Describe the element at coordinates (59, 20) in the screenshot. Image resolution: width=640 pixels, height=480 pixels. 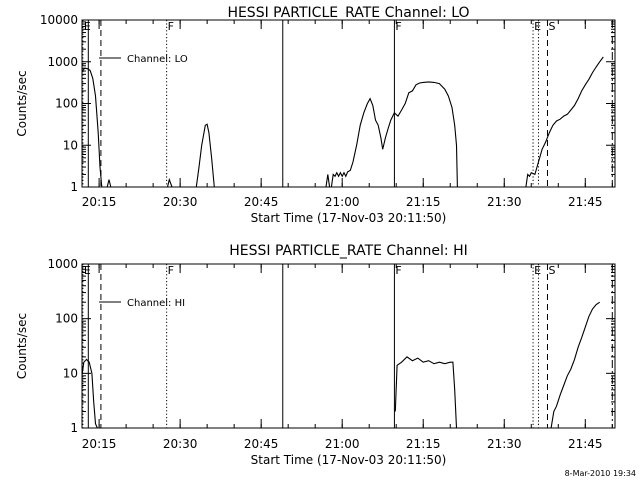
I see `y-tick-label: 10000` at that location.